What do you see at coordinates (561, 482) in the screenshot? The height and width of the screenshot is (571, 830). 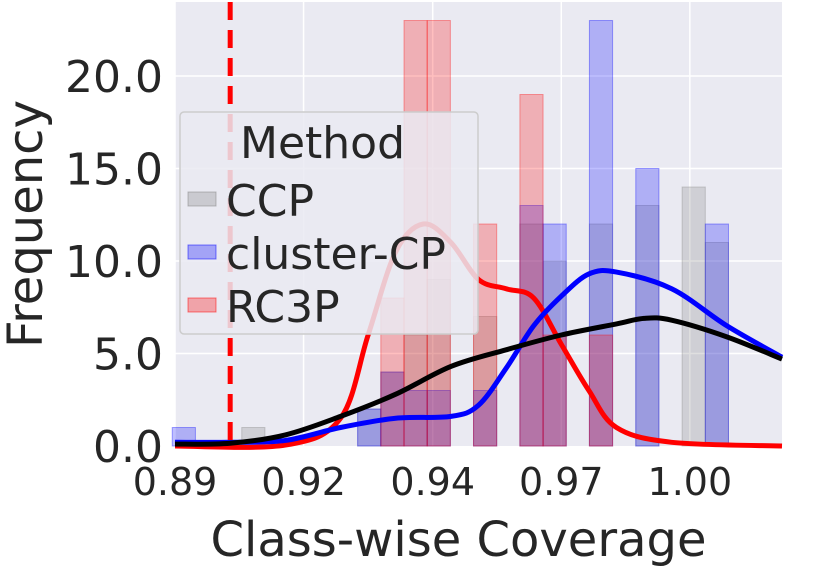 I see `x-tick-label-3: 0.97` at bounding box center [561, 482].